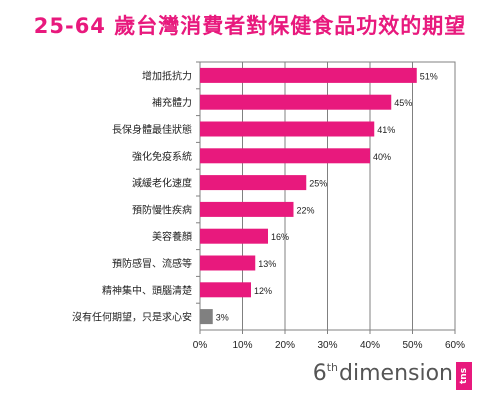 The height and width of the screenshot is (400, 500). What do you see at coordinates (370, 345) in the screenshot?
I see `x-tick-label: 40%` at bounding box center [370, 345].